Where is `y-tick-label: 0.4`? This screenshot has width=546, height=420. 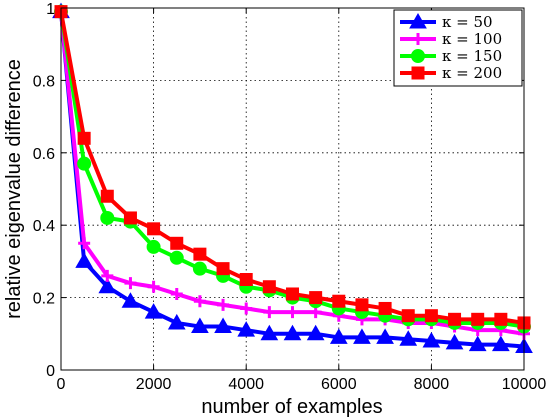 y-tick-label: 0.4 is located at coordinates (44, 226).